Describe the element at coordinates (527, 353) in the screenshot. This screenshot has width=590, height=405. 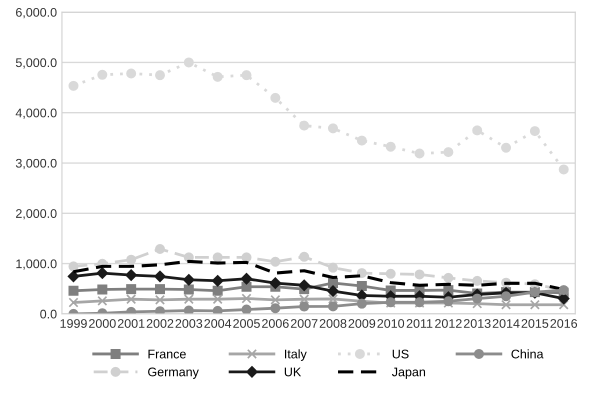
I see `legend-label: China` at that location.